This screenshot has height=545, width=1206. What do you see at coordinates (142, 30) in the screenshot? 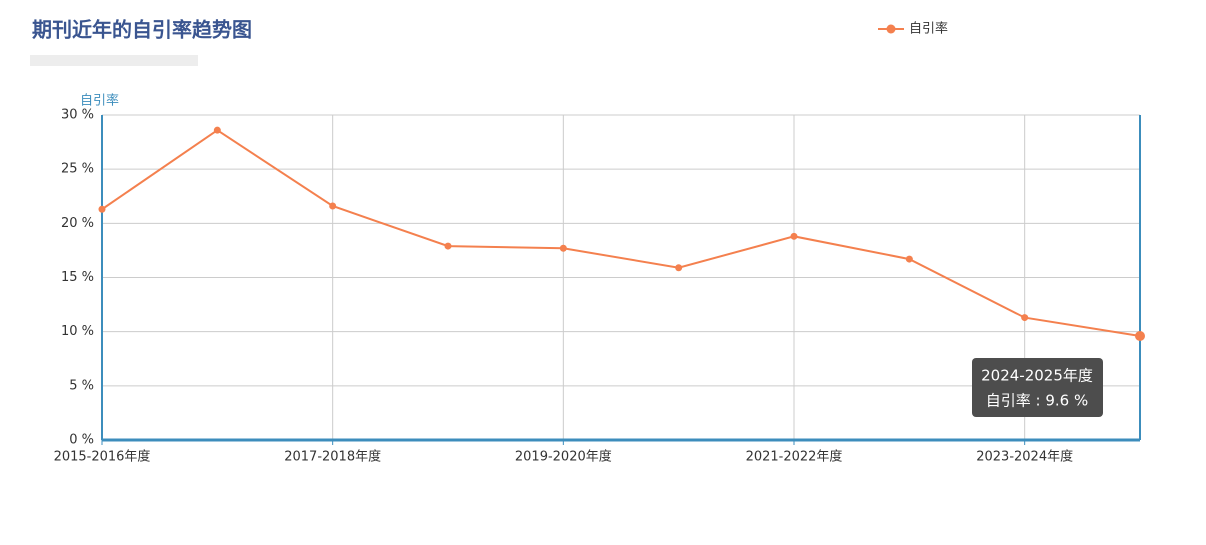
I see `chart-title: 期刊近年的自引率趋势图` at bounding box center [142, 30].